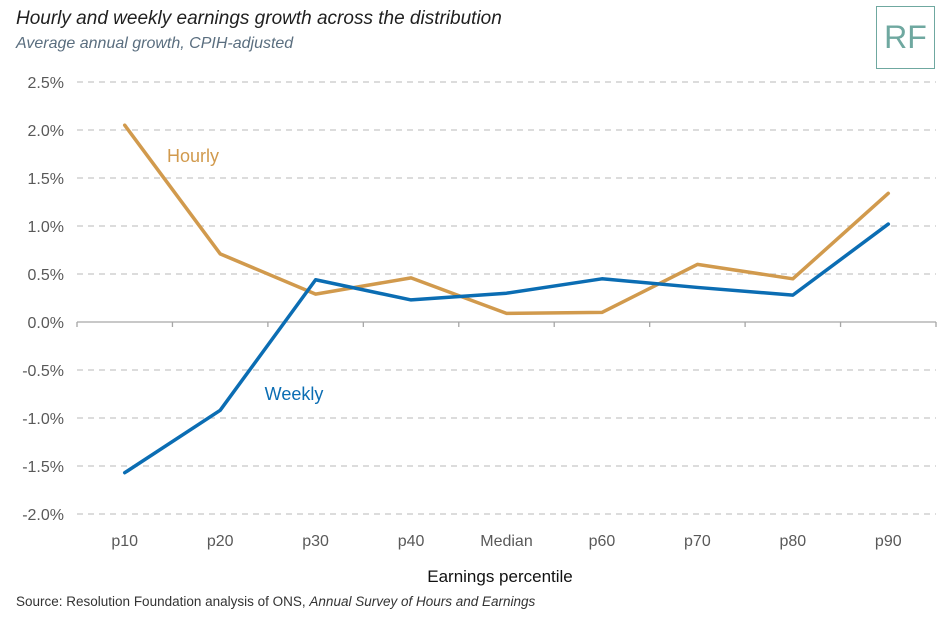 Image resolution: width=946 pixels, height=621 pixels. I want to click on series-label-hourly: Hourly, so click(193, 156).